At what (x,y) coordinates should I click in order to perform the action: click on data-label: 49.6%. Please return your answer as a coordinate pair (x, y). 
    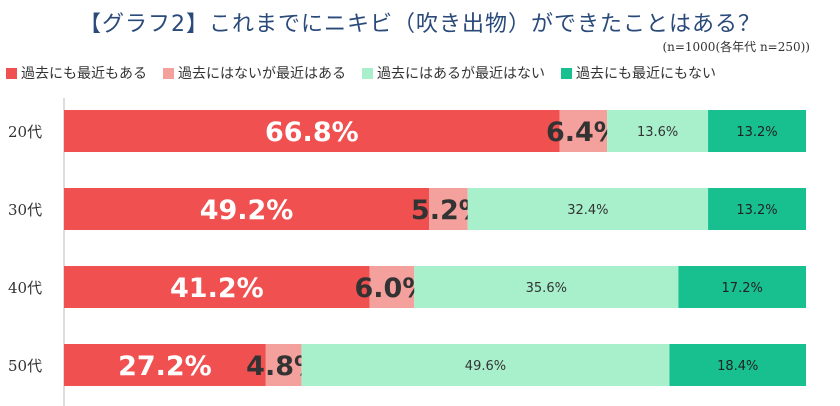
    Looking at the image, I should click on (485, 366).